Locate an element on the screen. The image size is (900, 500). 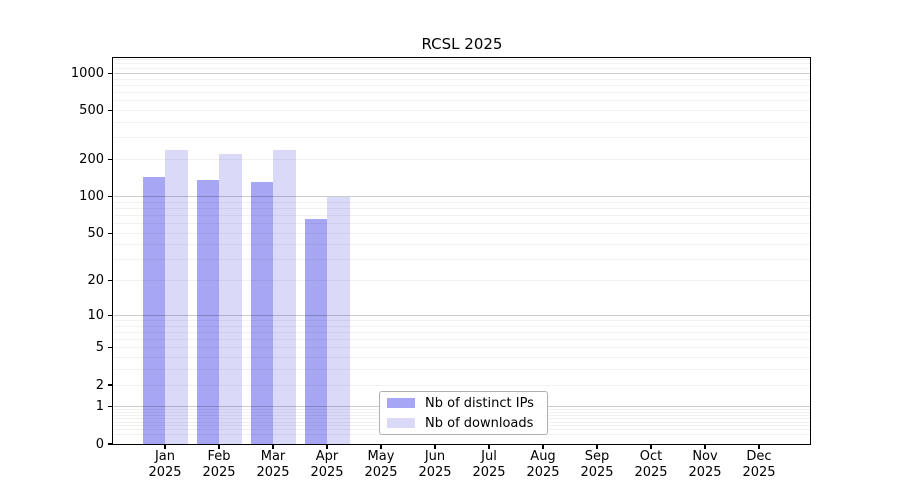
x-tick-label: Jun 2025 is located at coordinates (435, 464).